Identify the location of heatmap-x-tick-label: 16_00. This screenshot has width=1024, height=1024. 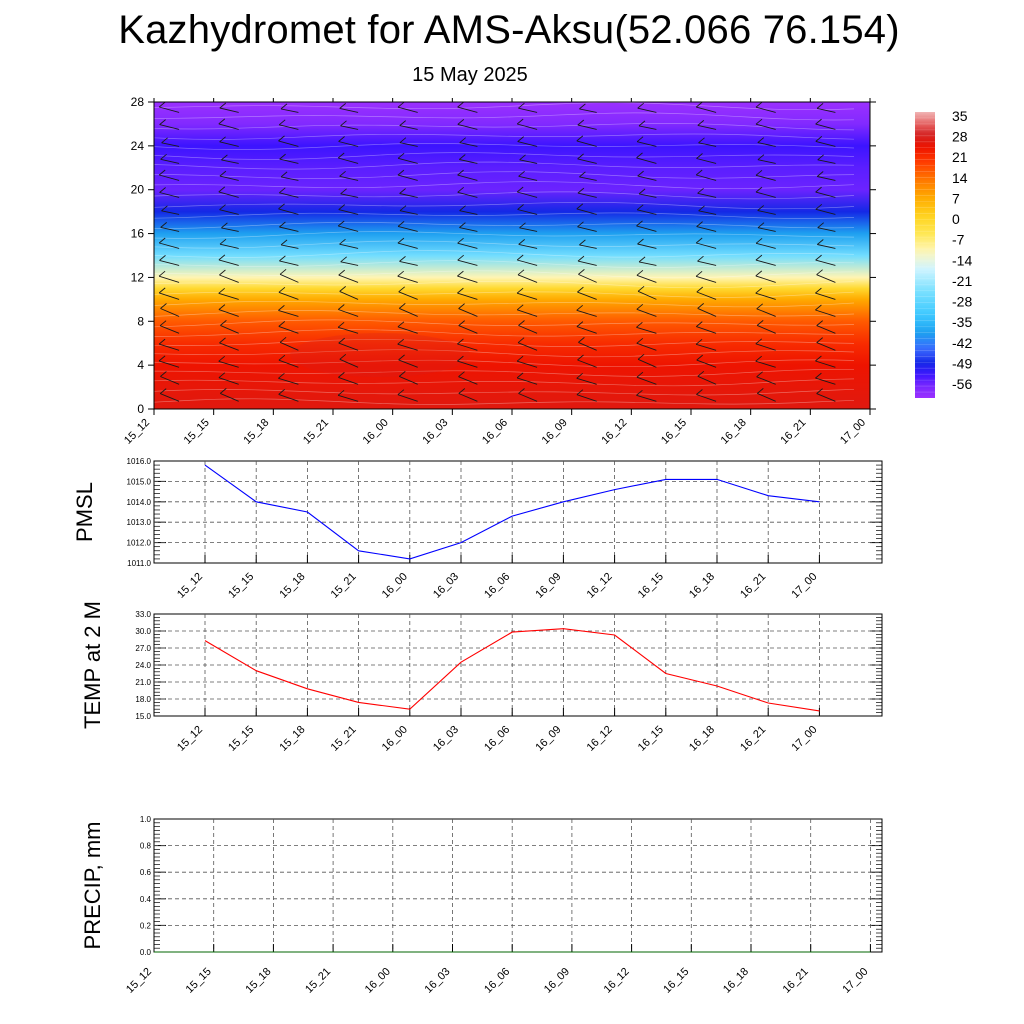
(376, 432).